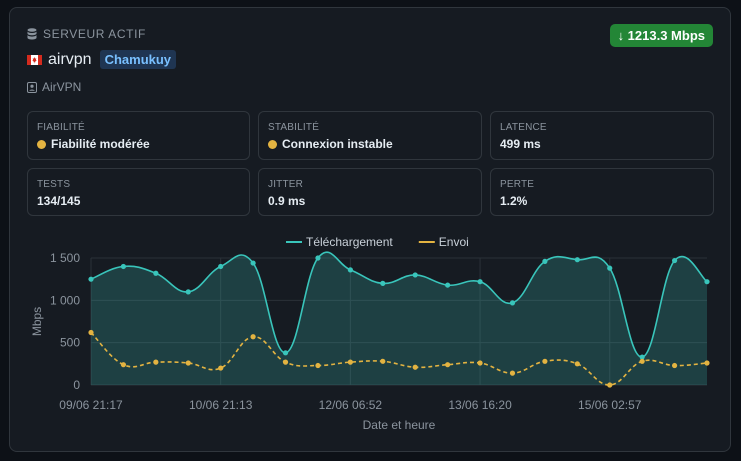  I want to click on x-axis-label: Date et heure, so click(399, 425).